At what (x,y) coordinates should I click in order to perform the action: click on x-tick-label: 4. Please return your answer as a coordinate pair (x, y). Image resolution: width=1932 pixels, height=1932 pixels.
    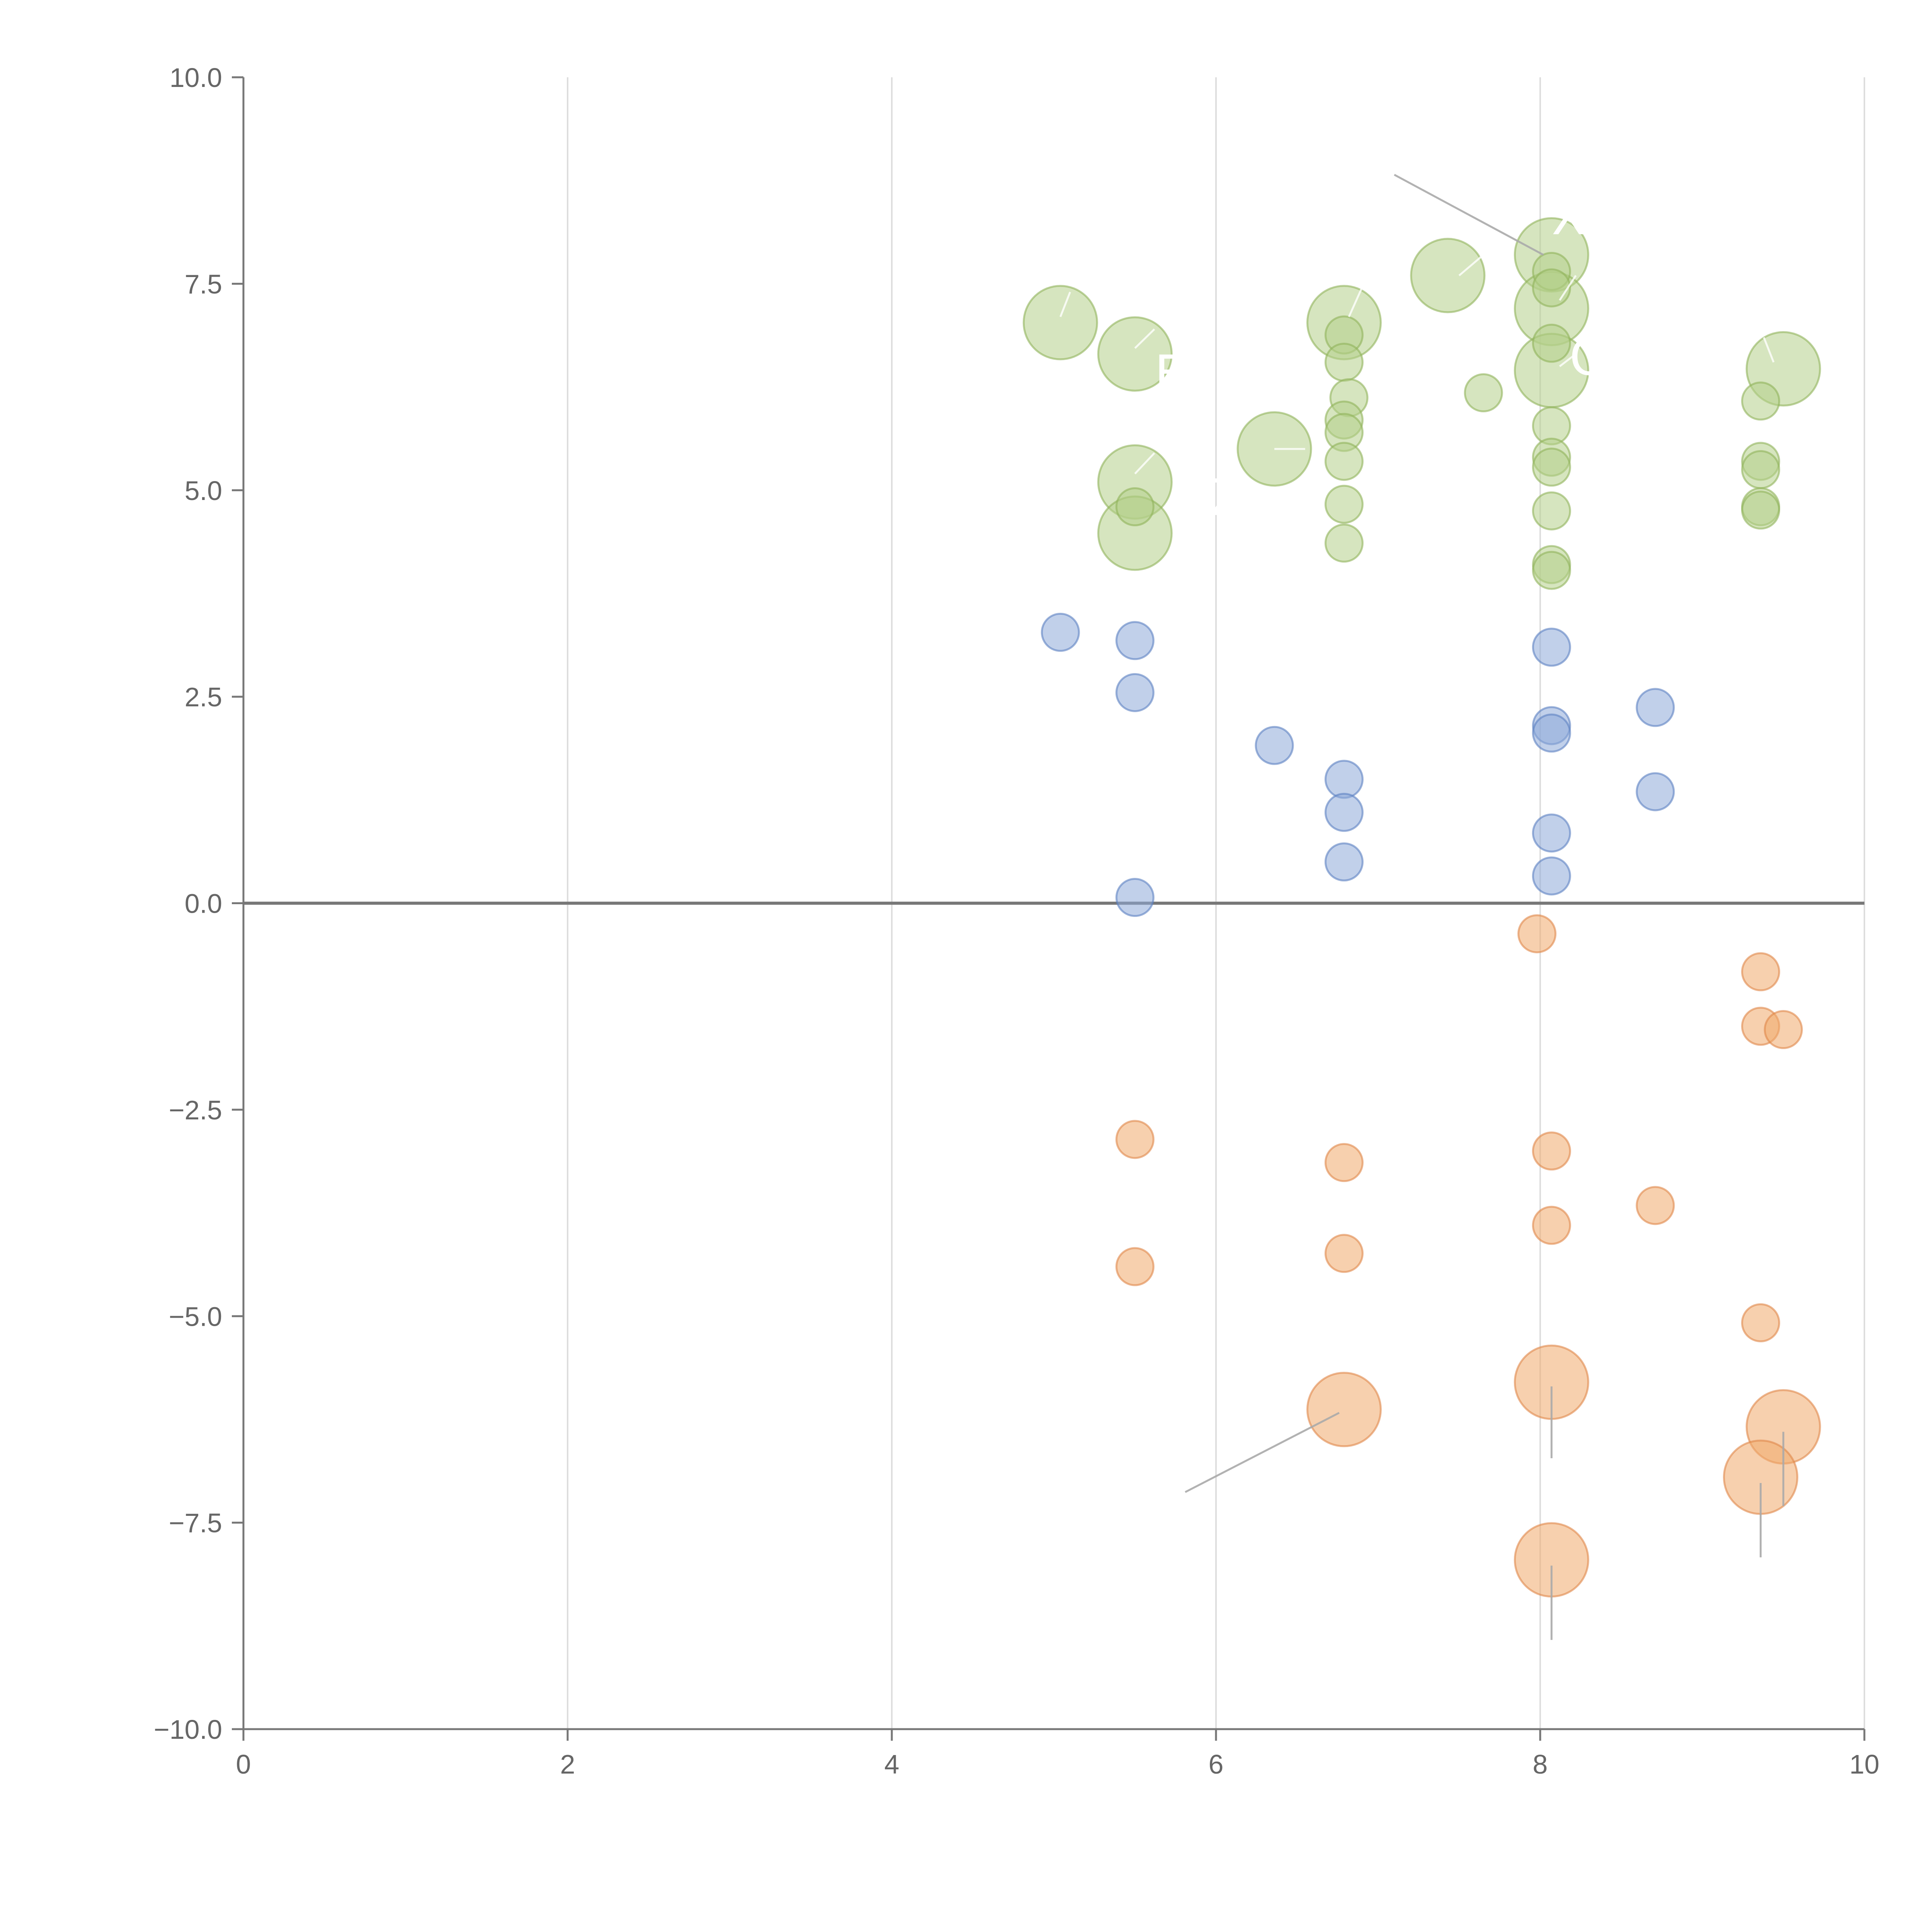
    Looking at the image, I should click on (892, 1764).